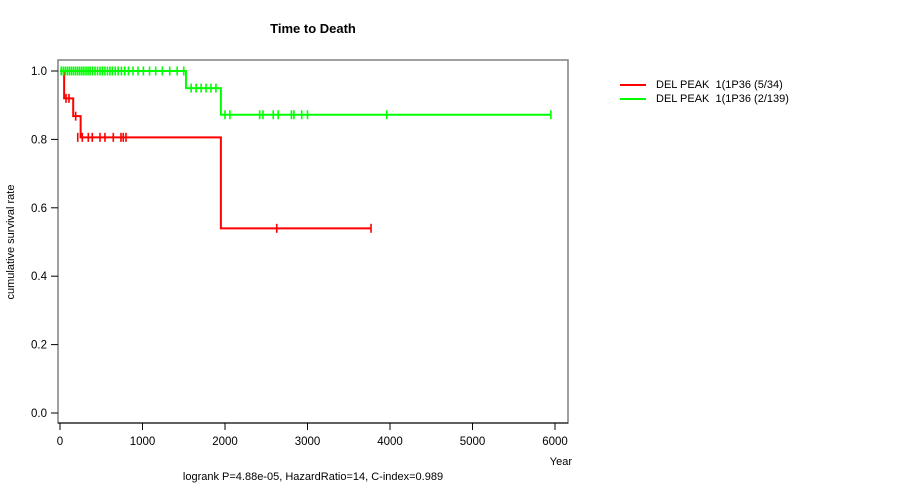  Describe the element at coordinates (39, 277) in the screenshot. I see `y-tick-label: 0.4` at that location.